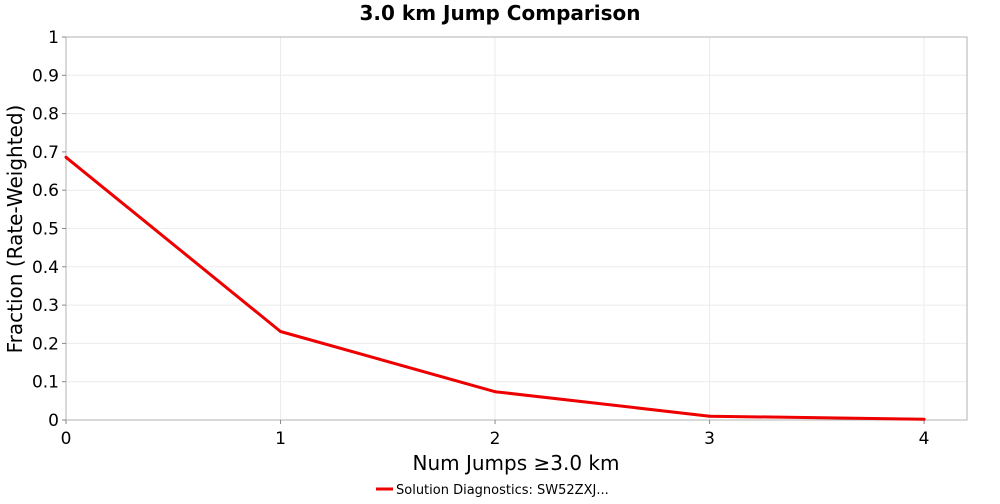 The height and width of the screenshot is (504, 1000). What do you see at coordinates (45, 230) in the screenshot?
I see `y-tick-label: 0.5` at bounding box center [45, 230].